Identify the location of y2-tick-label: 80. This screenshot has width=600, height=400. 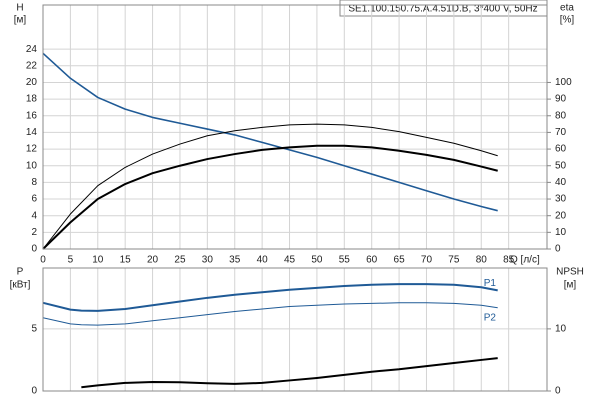
(561, 115).